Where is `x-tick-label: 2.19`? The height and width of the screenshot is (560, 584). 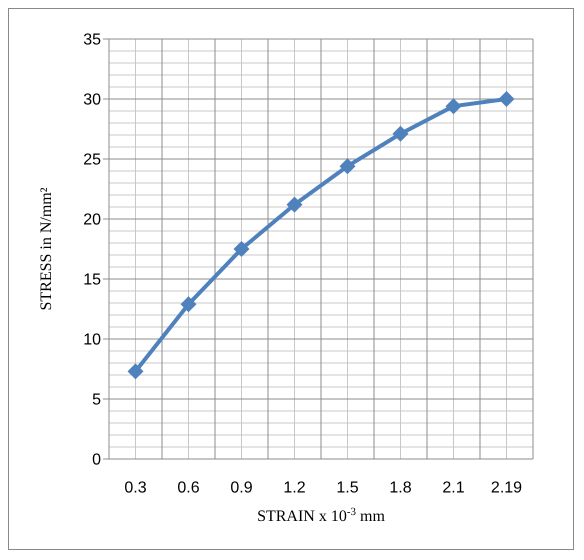 x-tick-label: 2.19 is located at coordinates (506, 487).